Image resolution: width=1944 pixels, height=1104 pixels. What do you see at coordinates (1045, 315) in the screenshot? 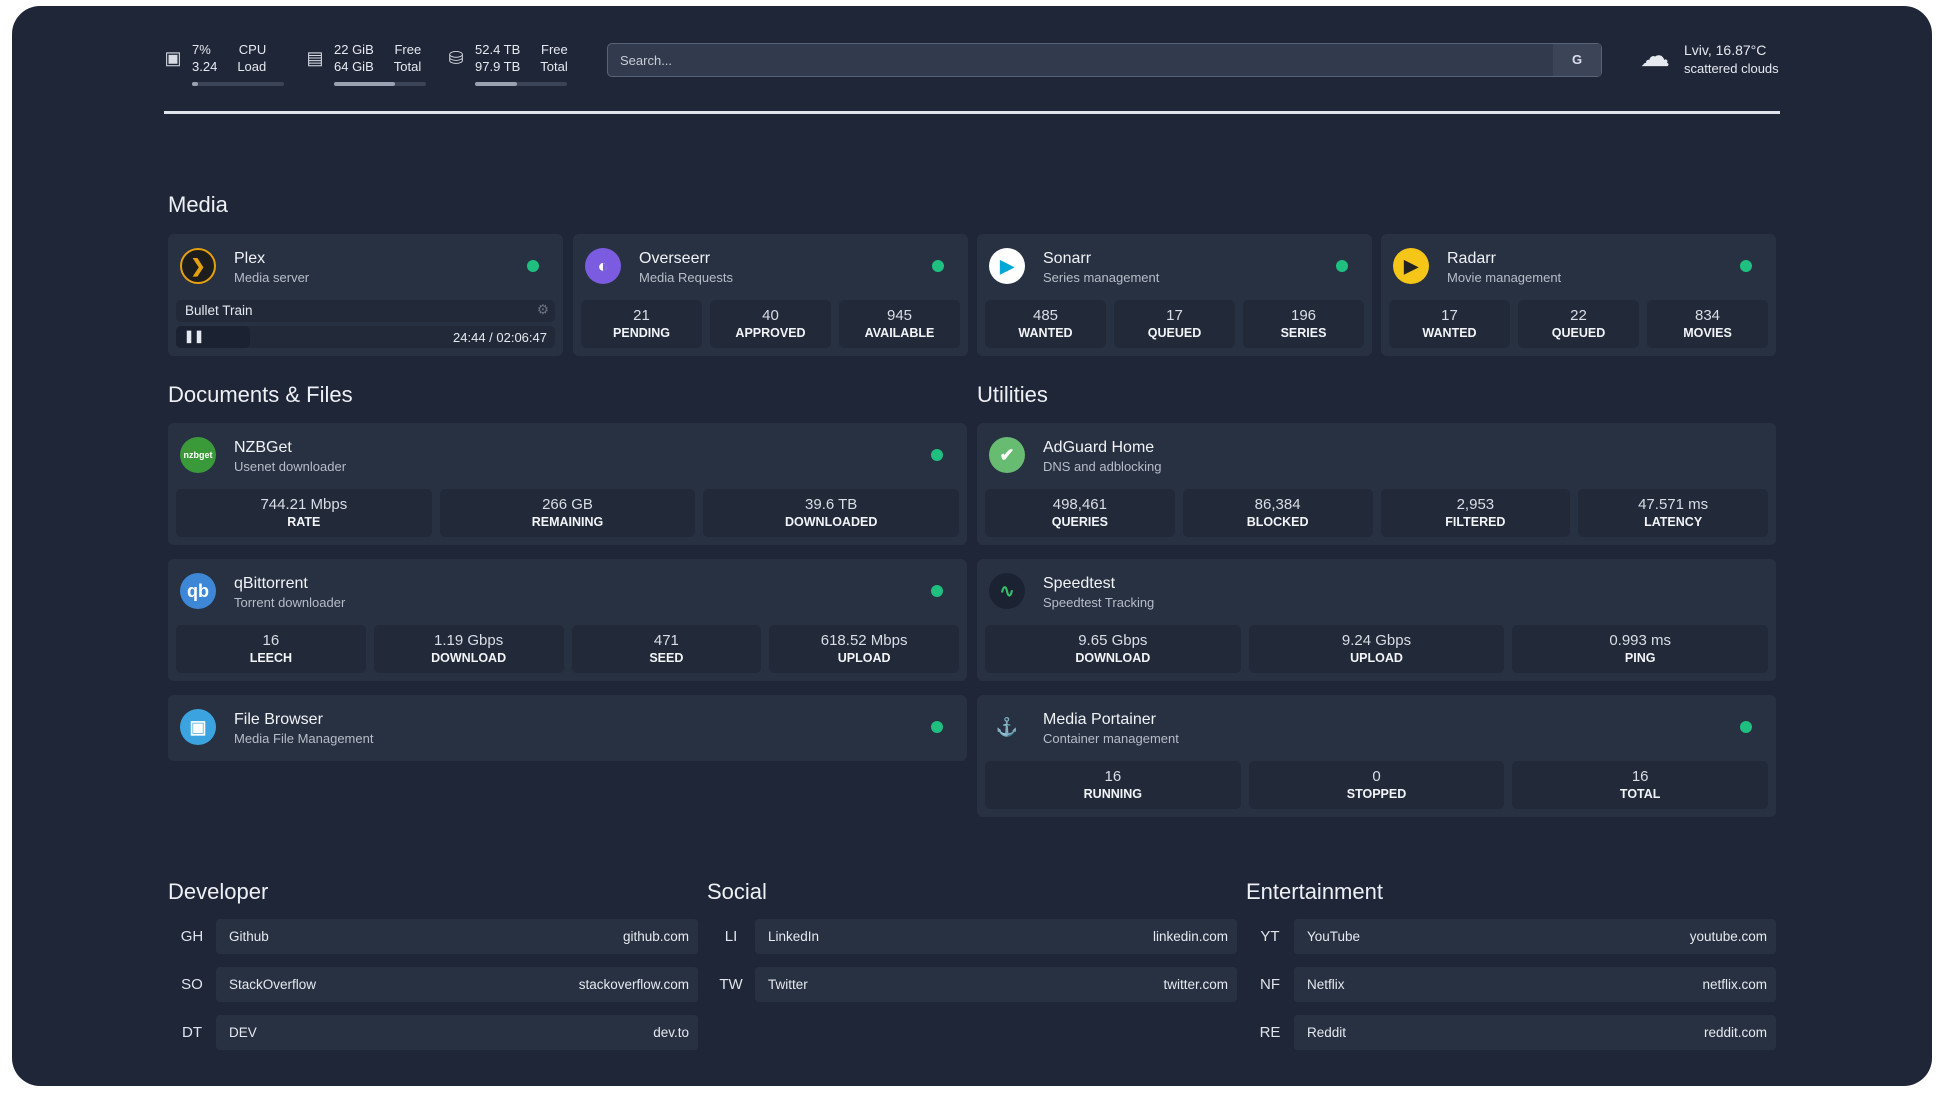
I see `stat-value: 485` at bounding box center [1045, 315].